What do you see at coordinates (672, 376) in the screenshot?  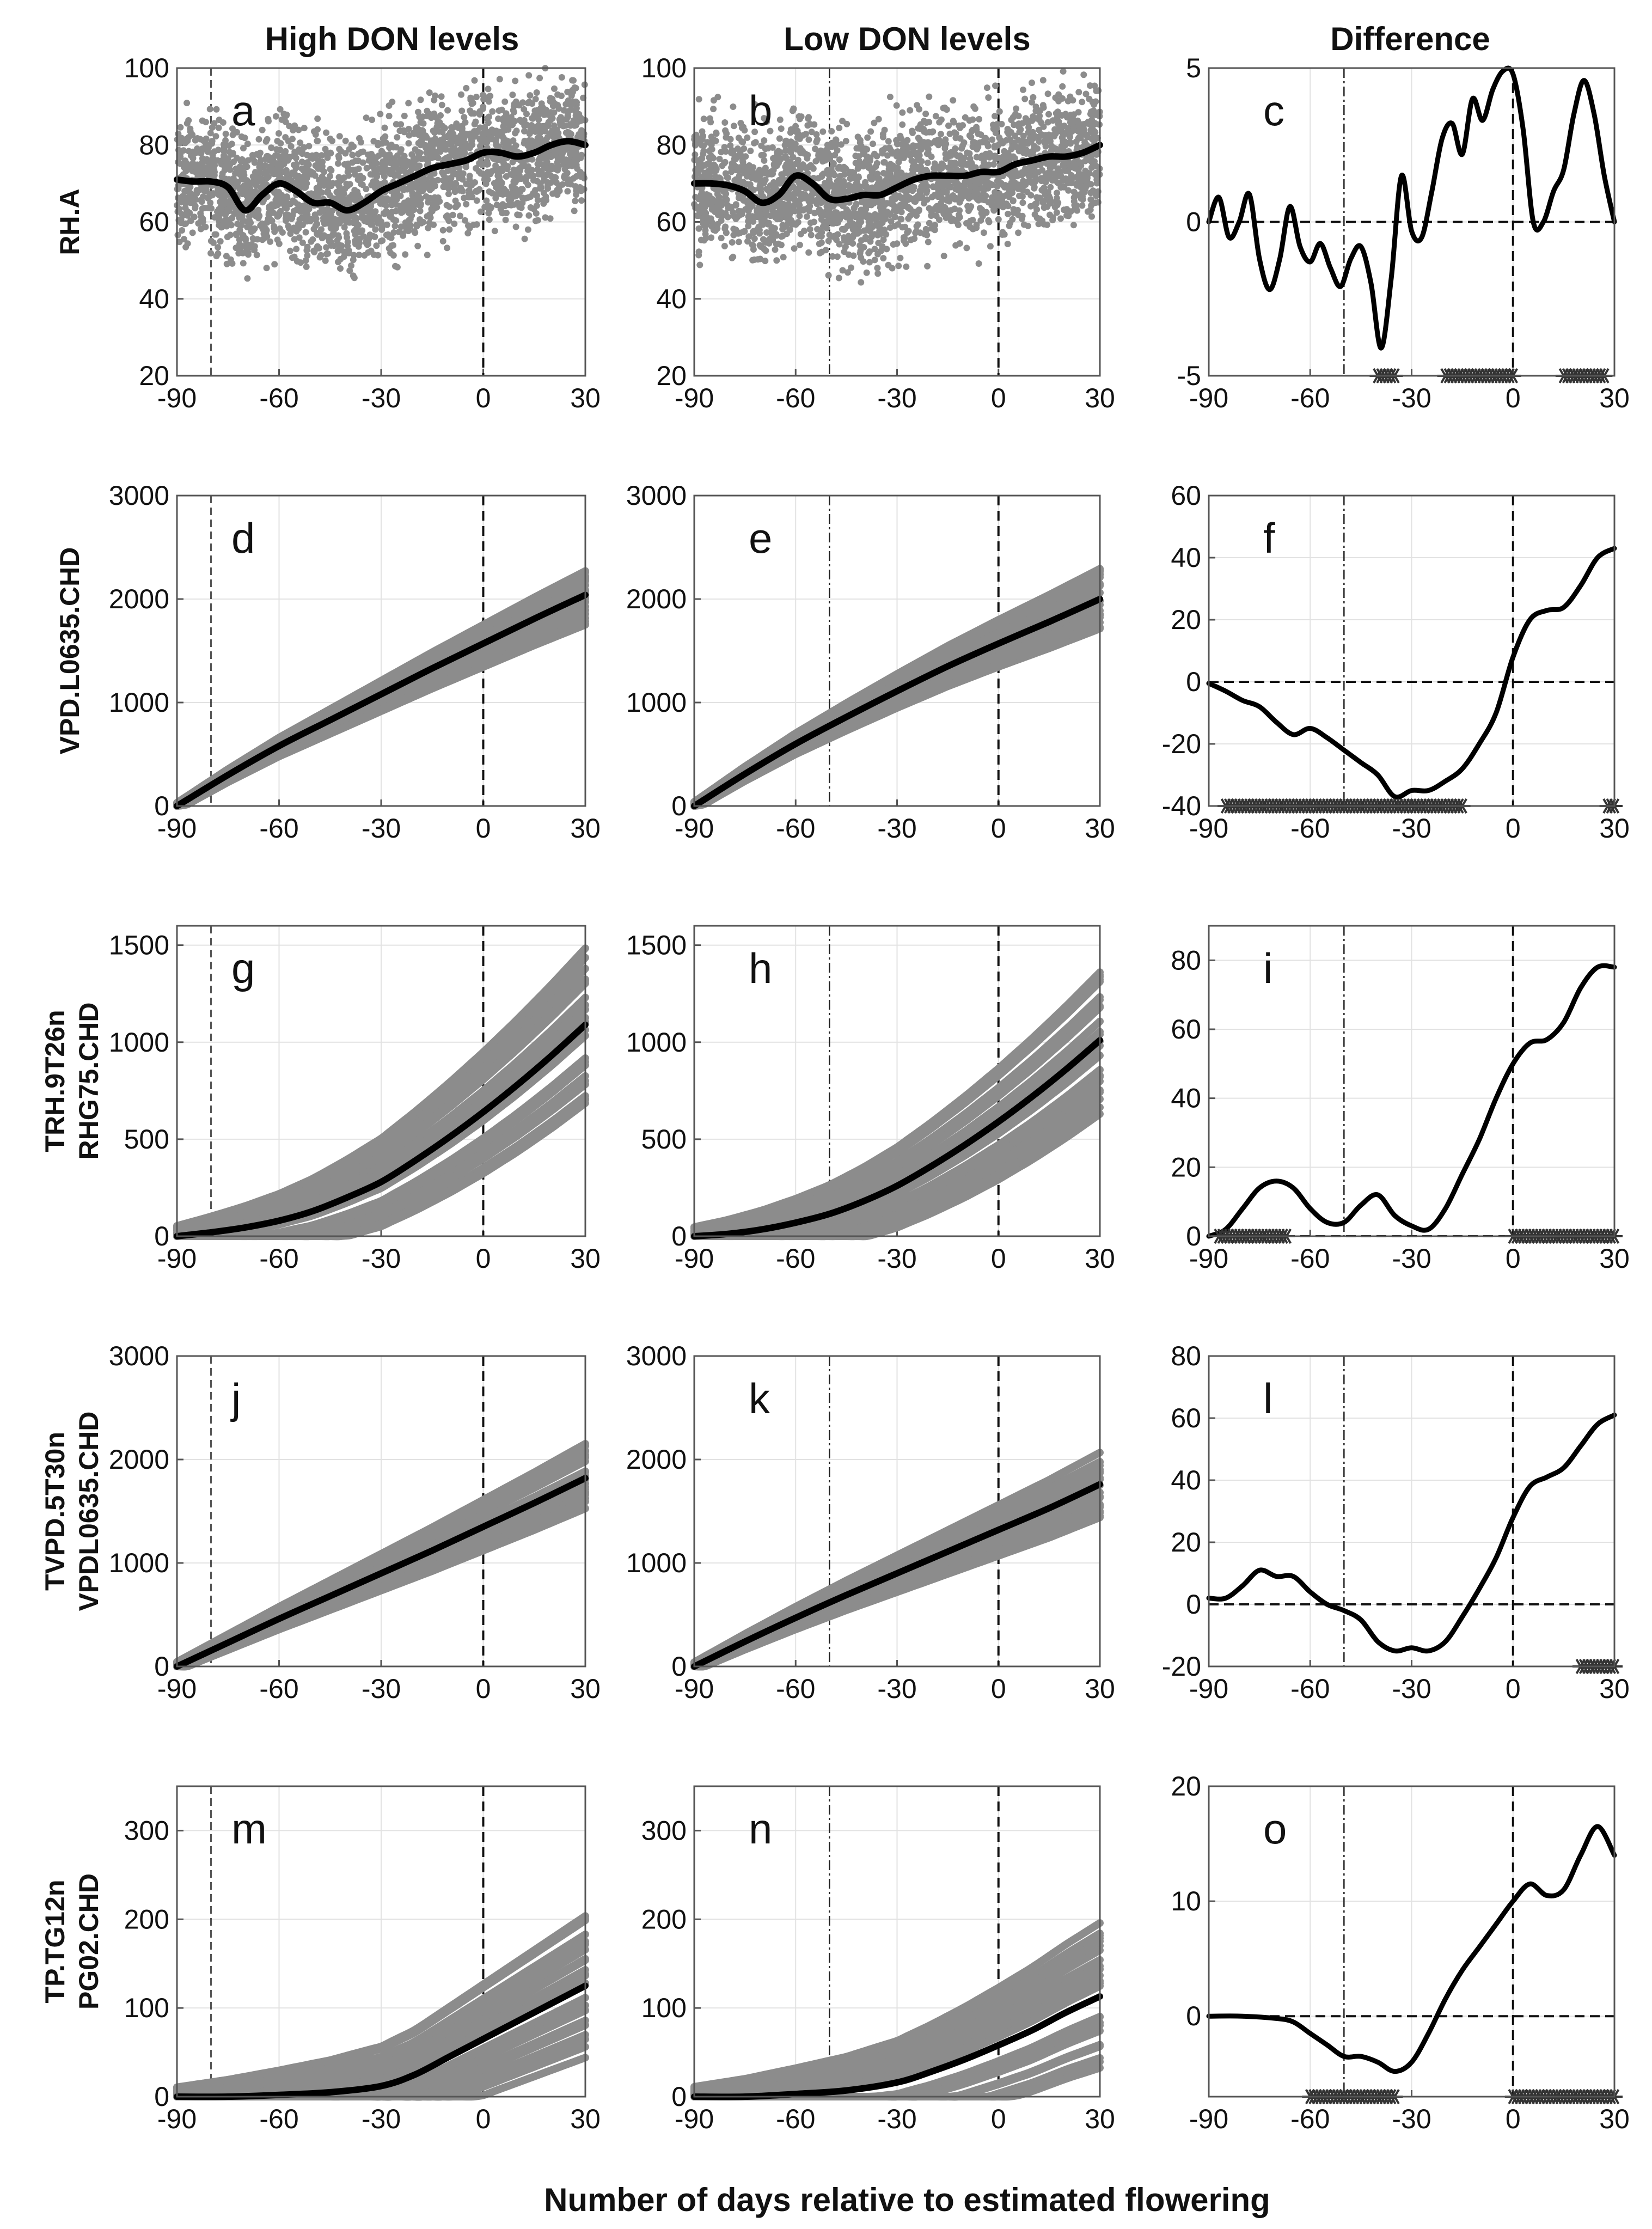 I see `y-tick-label: 20` at bounding box center [672, 376].